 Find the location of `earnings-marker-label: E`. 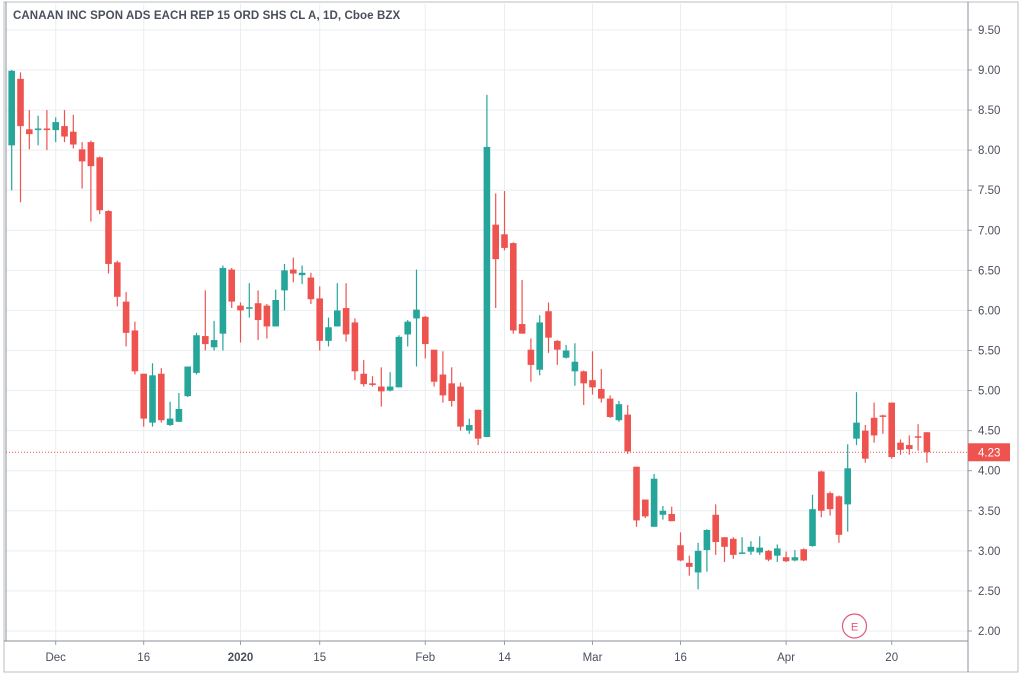

earnings-marker-label: E is located at coordinates (854, 628).